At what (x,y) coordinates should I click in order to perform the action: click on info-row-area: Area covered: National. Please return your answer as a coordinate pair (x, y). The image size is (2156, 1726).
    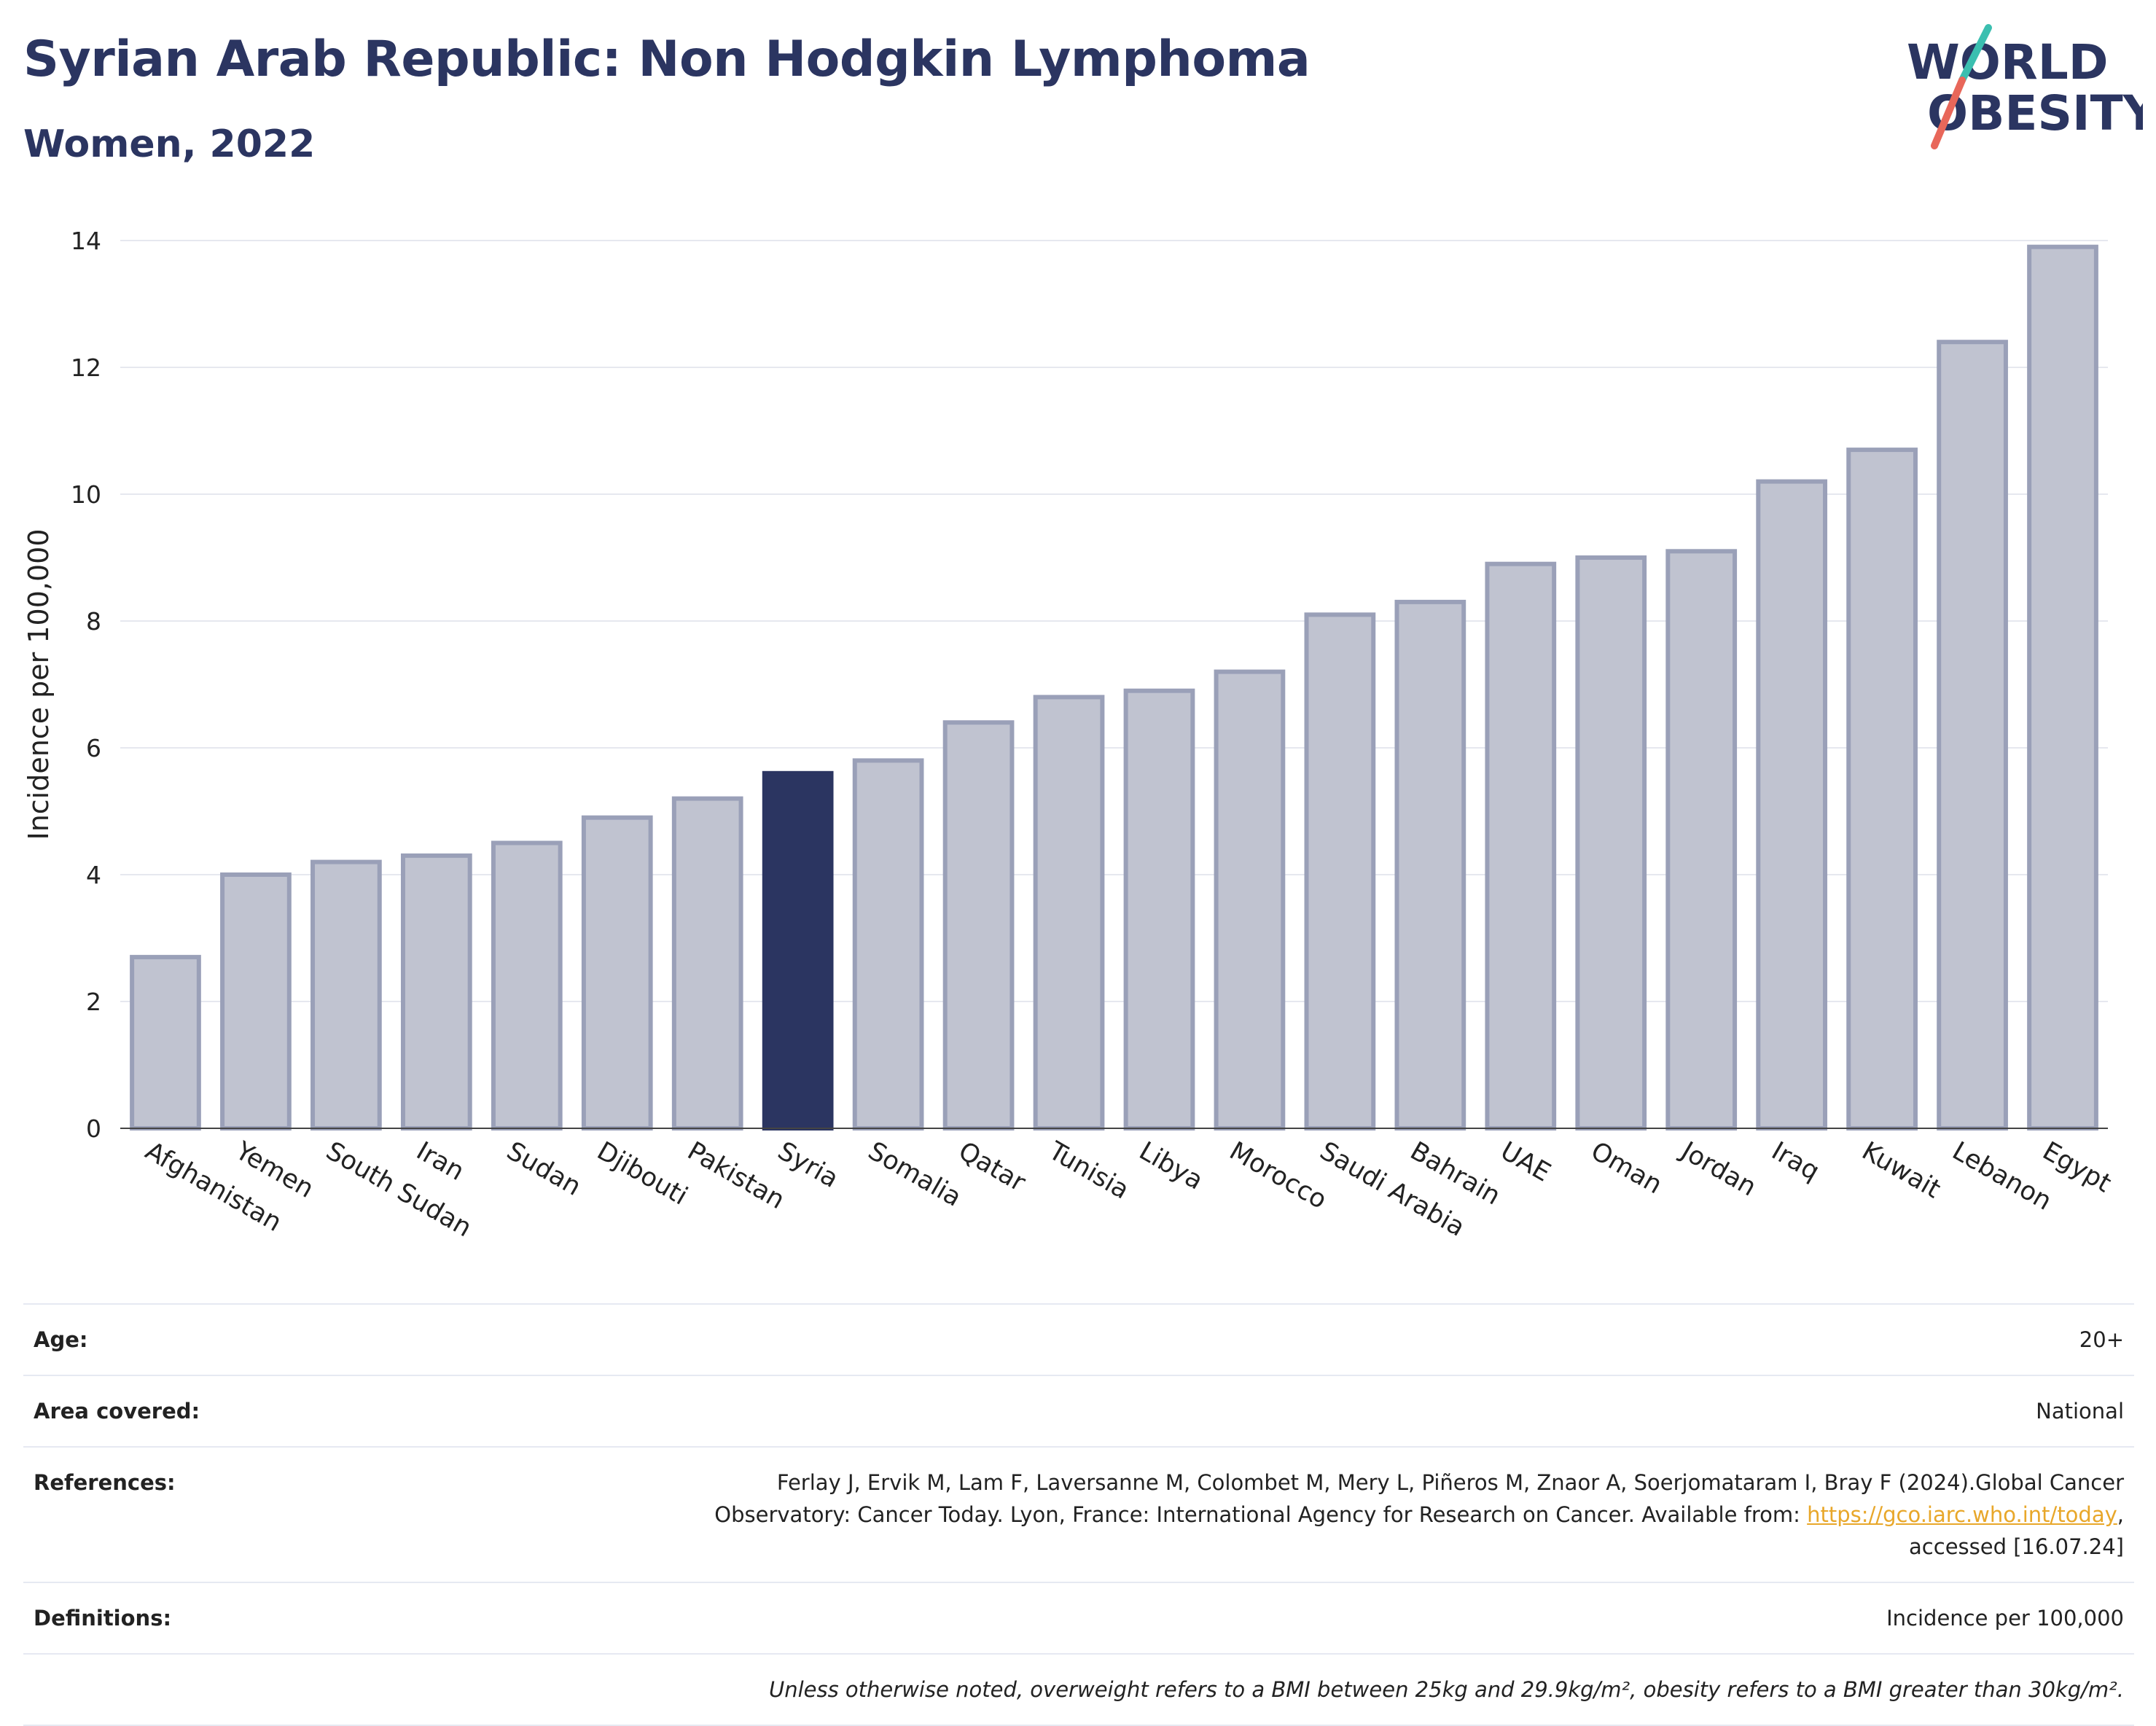
    Looking at the image, I should click on (1079, 1411).